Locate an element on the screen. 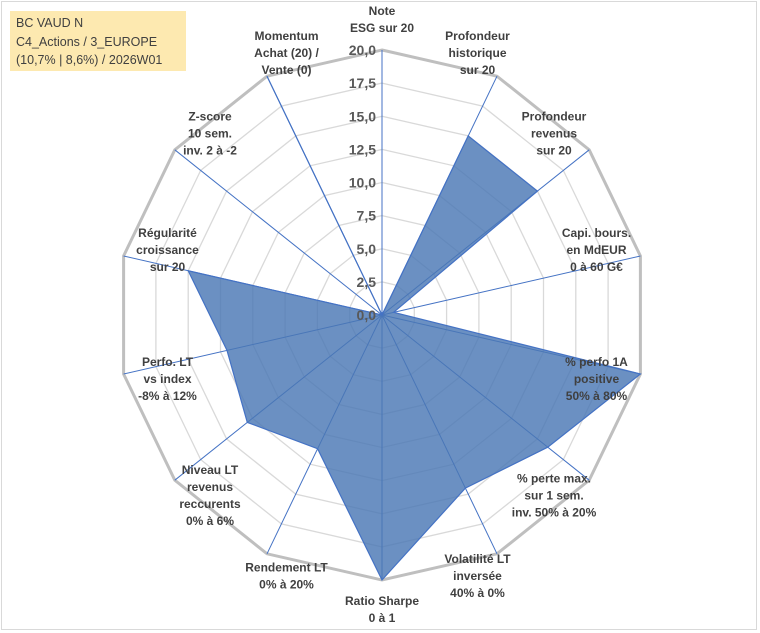 This screenshot has width=760, height=633. tick-label: 0,0 is located at coordinates (367, 315).